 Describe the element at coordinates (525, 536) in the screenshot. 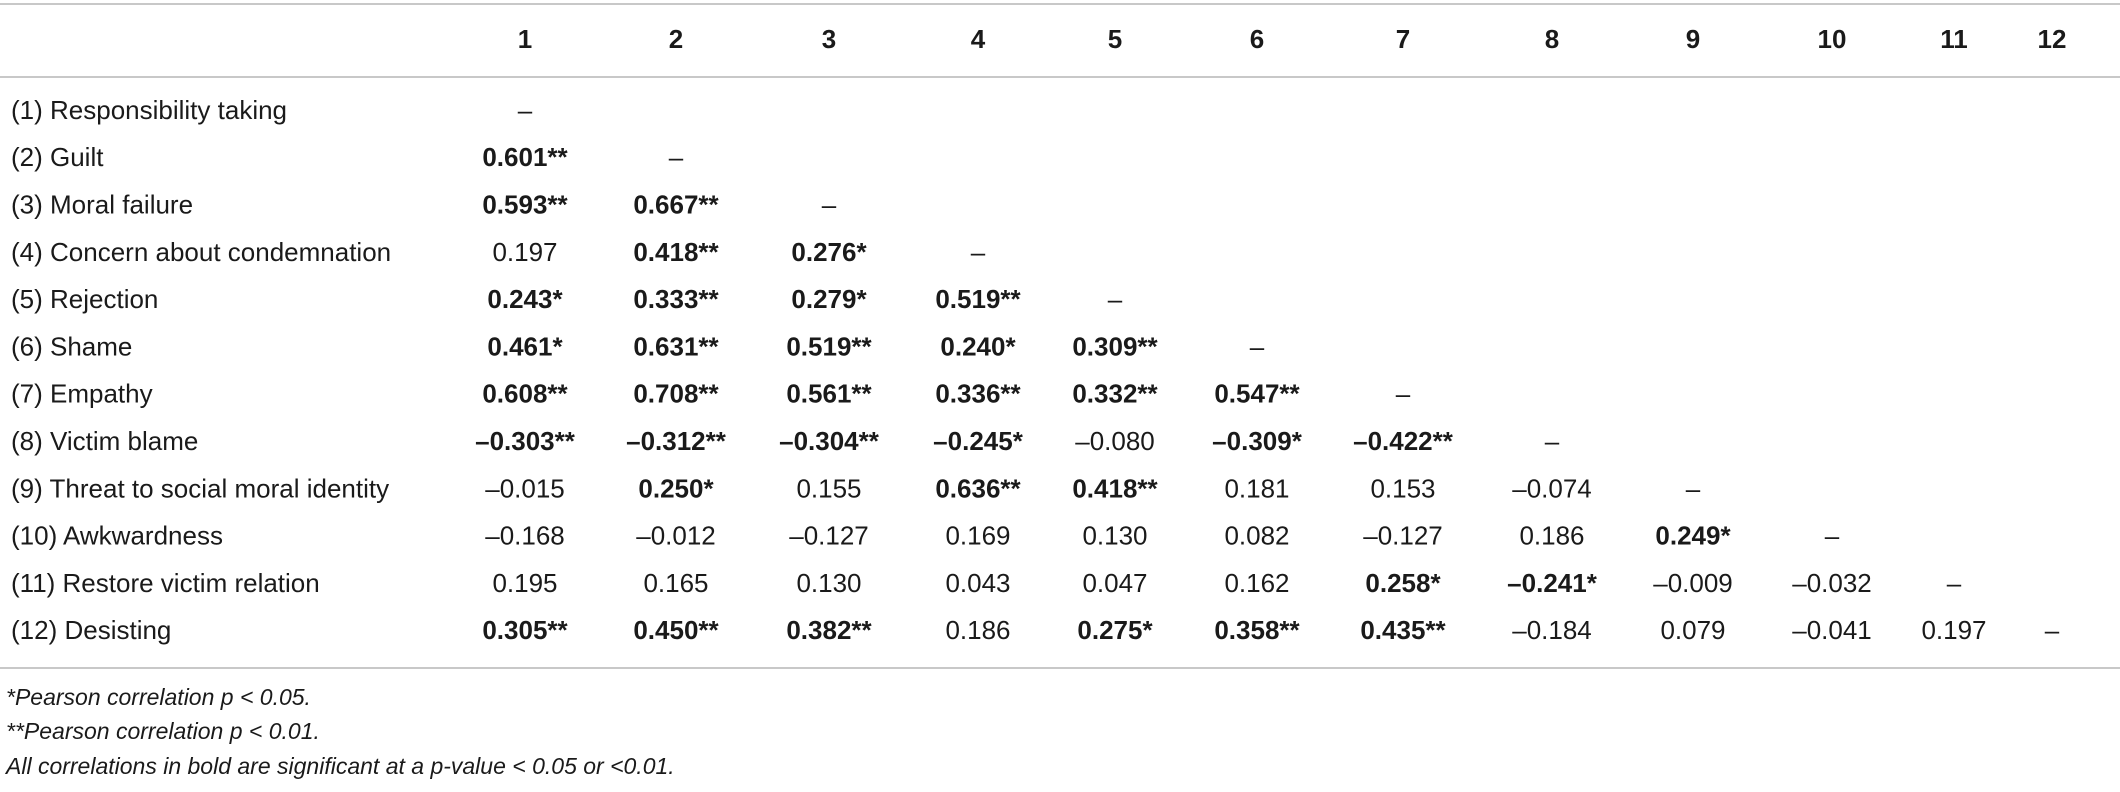

I see `cell: –0.168` at that location.